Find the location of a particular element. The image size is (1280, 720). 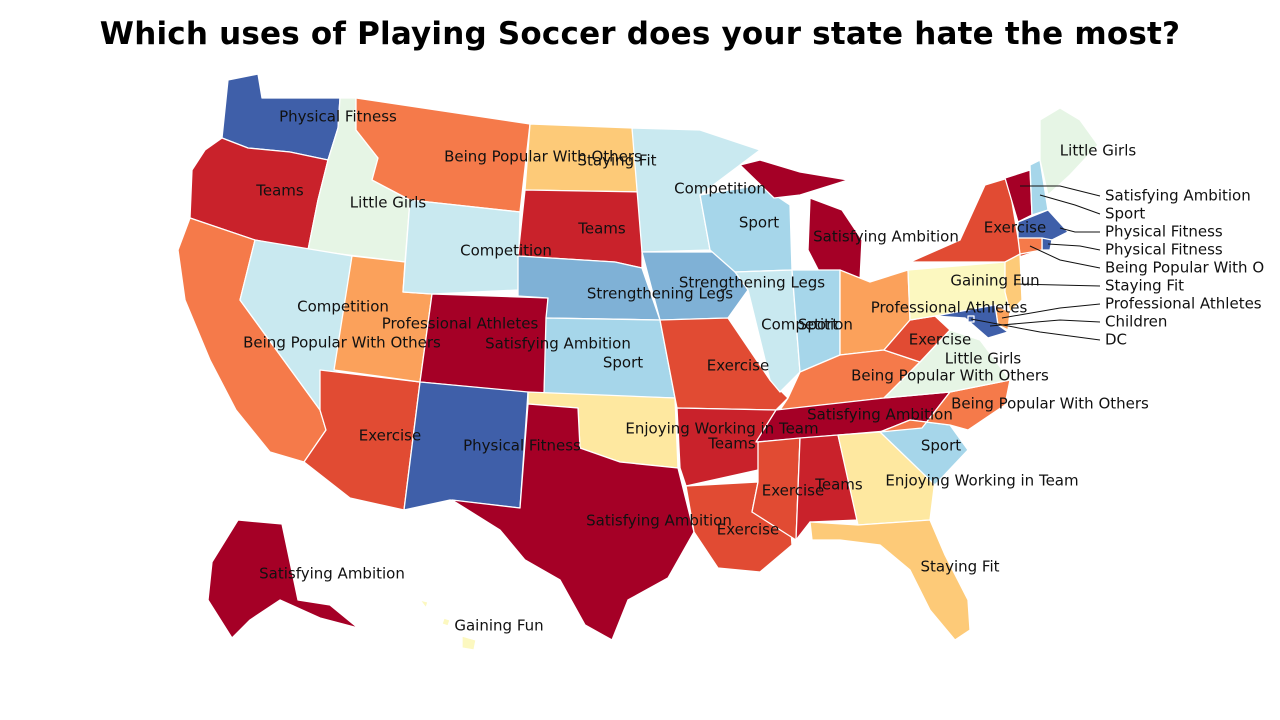

label-ak: Satisfying Ambition is located at coordinates (332, 574).